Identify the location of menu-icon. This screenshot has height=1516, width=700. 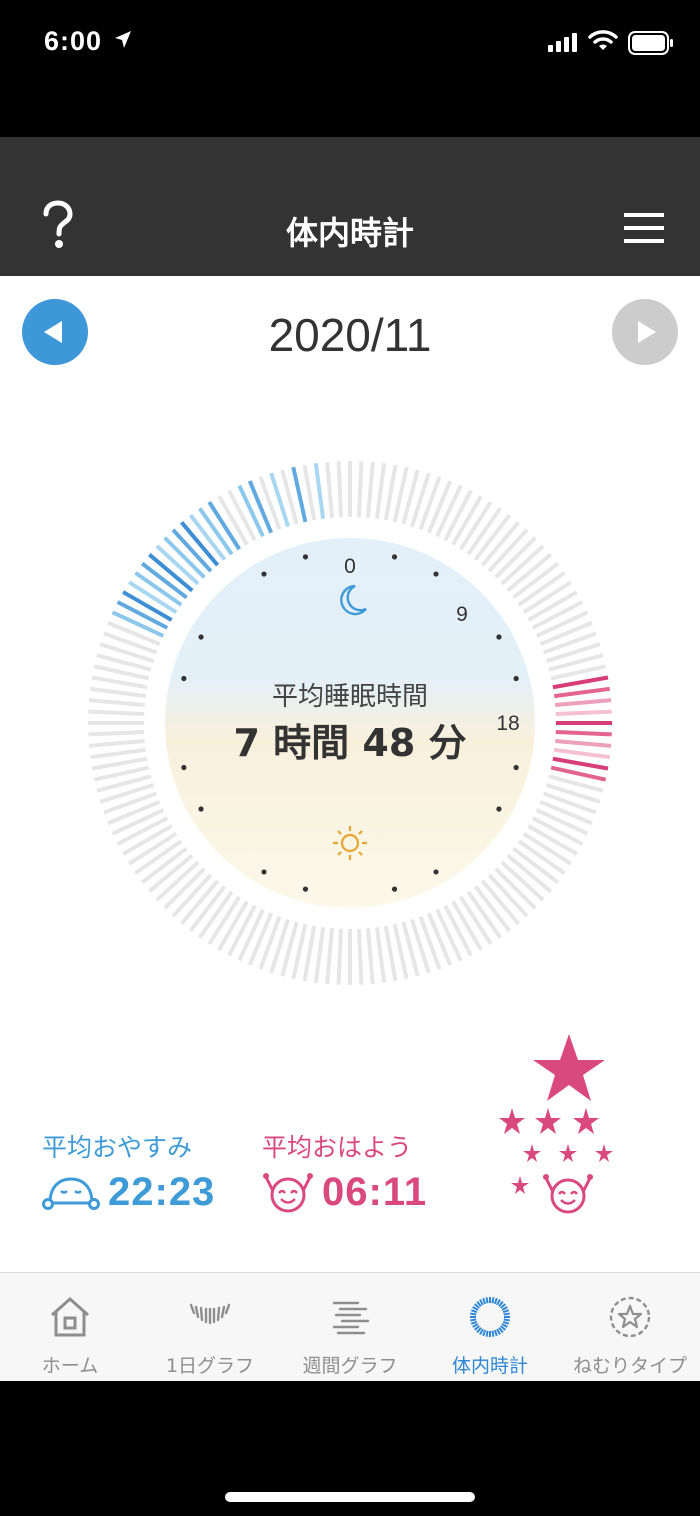
(644, 228).